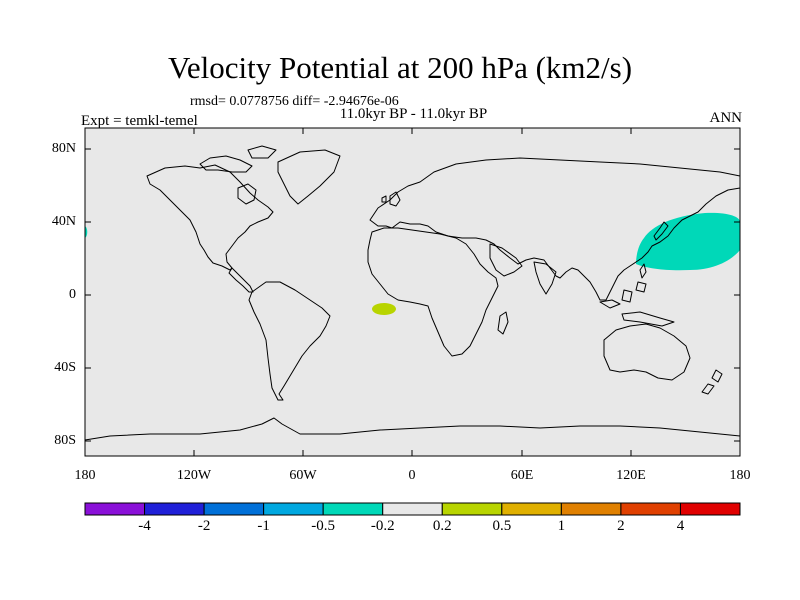 The image size is (800, 600). Describe the element at coordinates (688, 241) in the screenshot. I see `north-pacific-anomaly` at that location.